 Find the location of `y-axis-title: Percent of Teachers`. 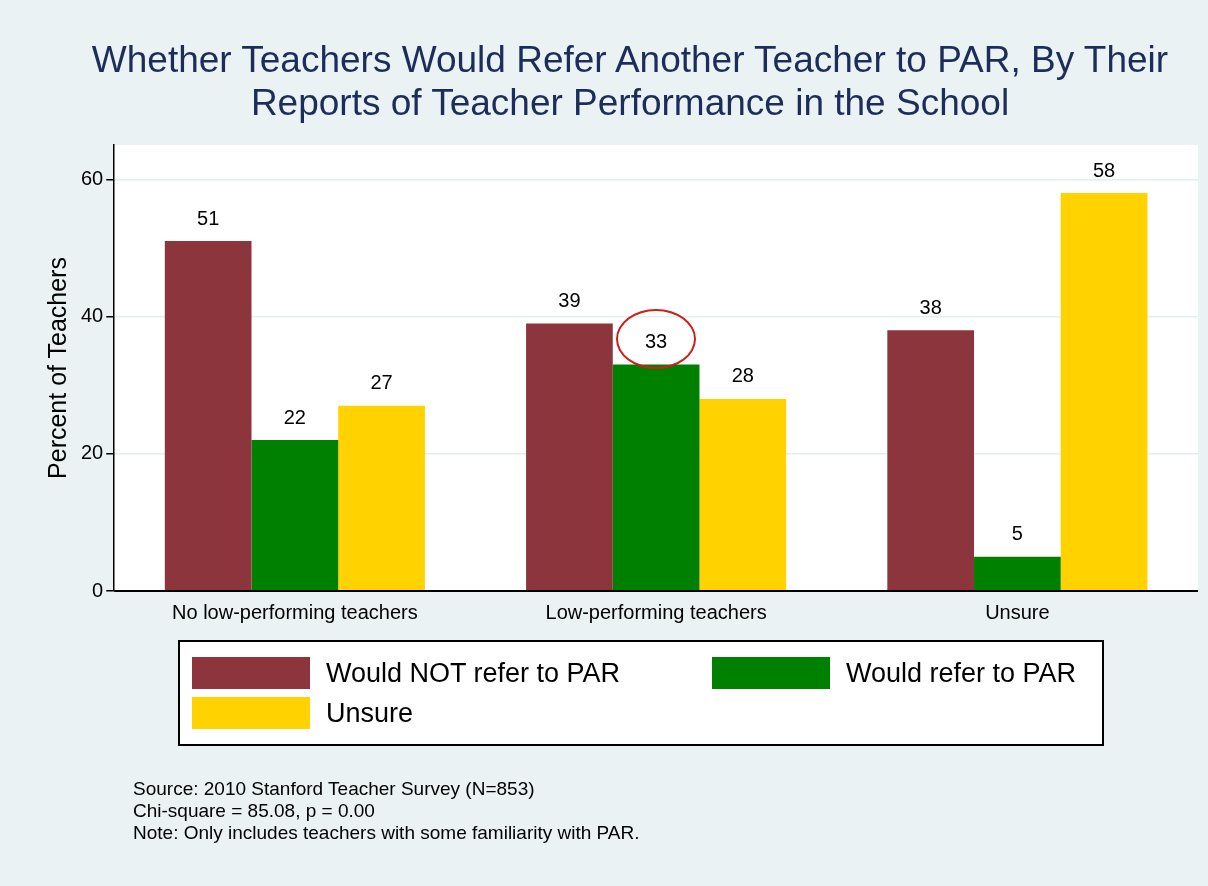

y-axis-title: Percent of Teachers is located at coordinates (56, 368).